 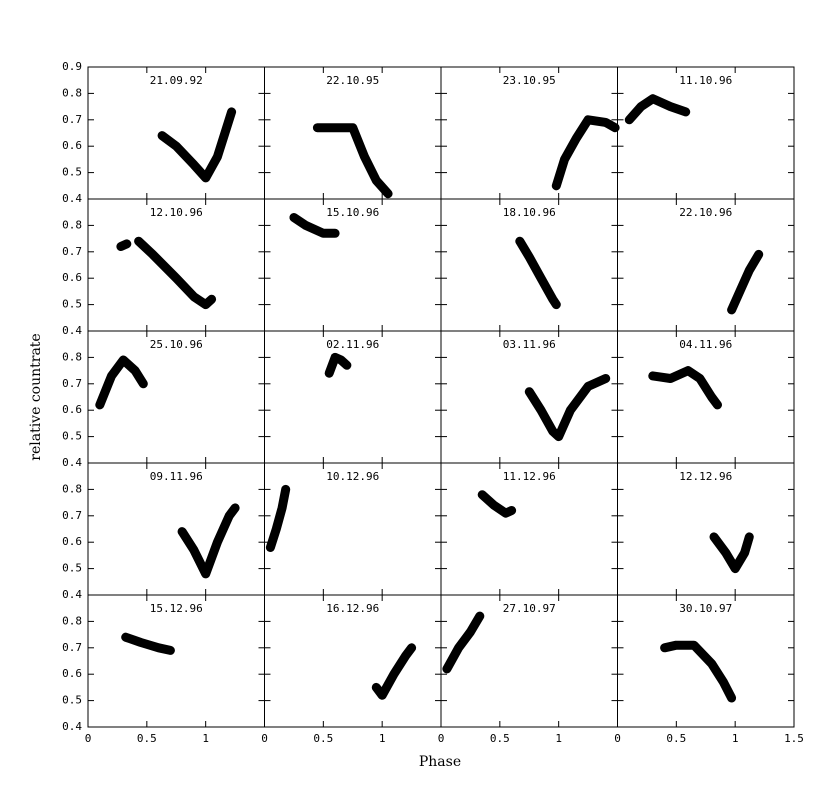 I want to click on y-axis-label: relative countrate, so click(x=36, y=396).